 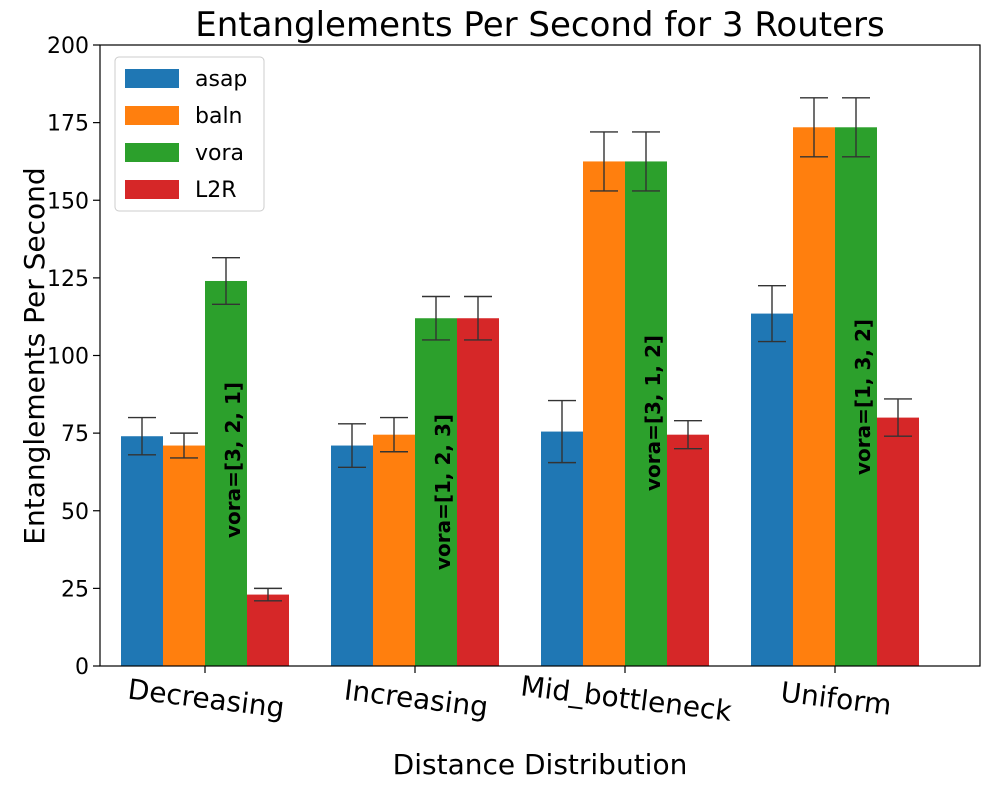 What do you see at coordinates (898, 541) in the screenshot?
I see `bar-L2R-uniform` at bounding box center [898, 541].